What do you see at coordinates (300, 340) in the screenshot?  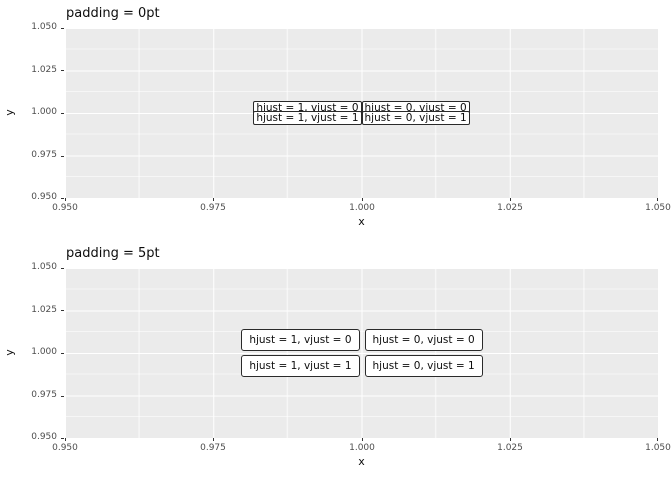 I see `geom-label-box: hjust = 1, vjust = 0` at bounding box center [300, 340].